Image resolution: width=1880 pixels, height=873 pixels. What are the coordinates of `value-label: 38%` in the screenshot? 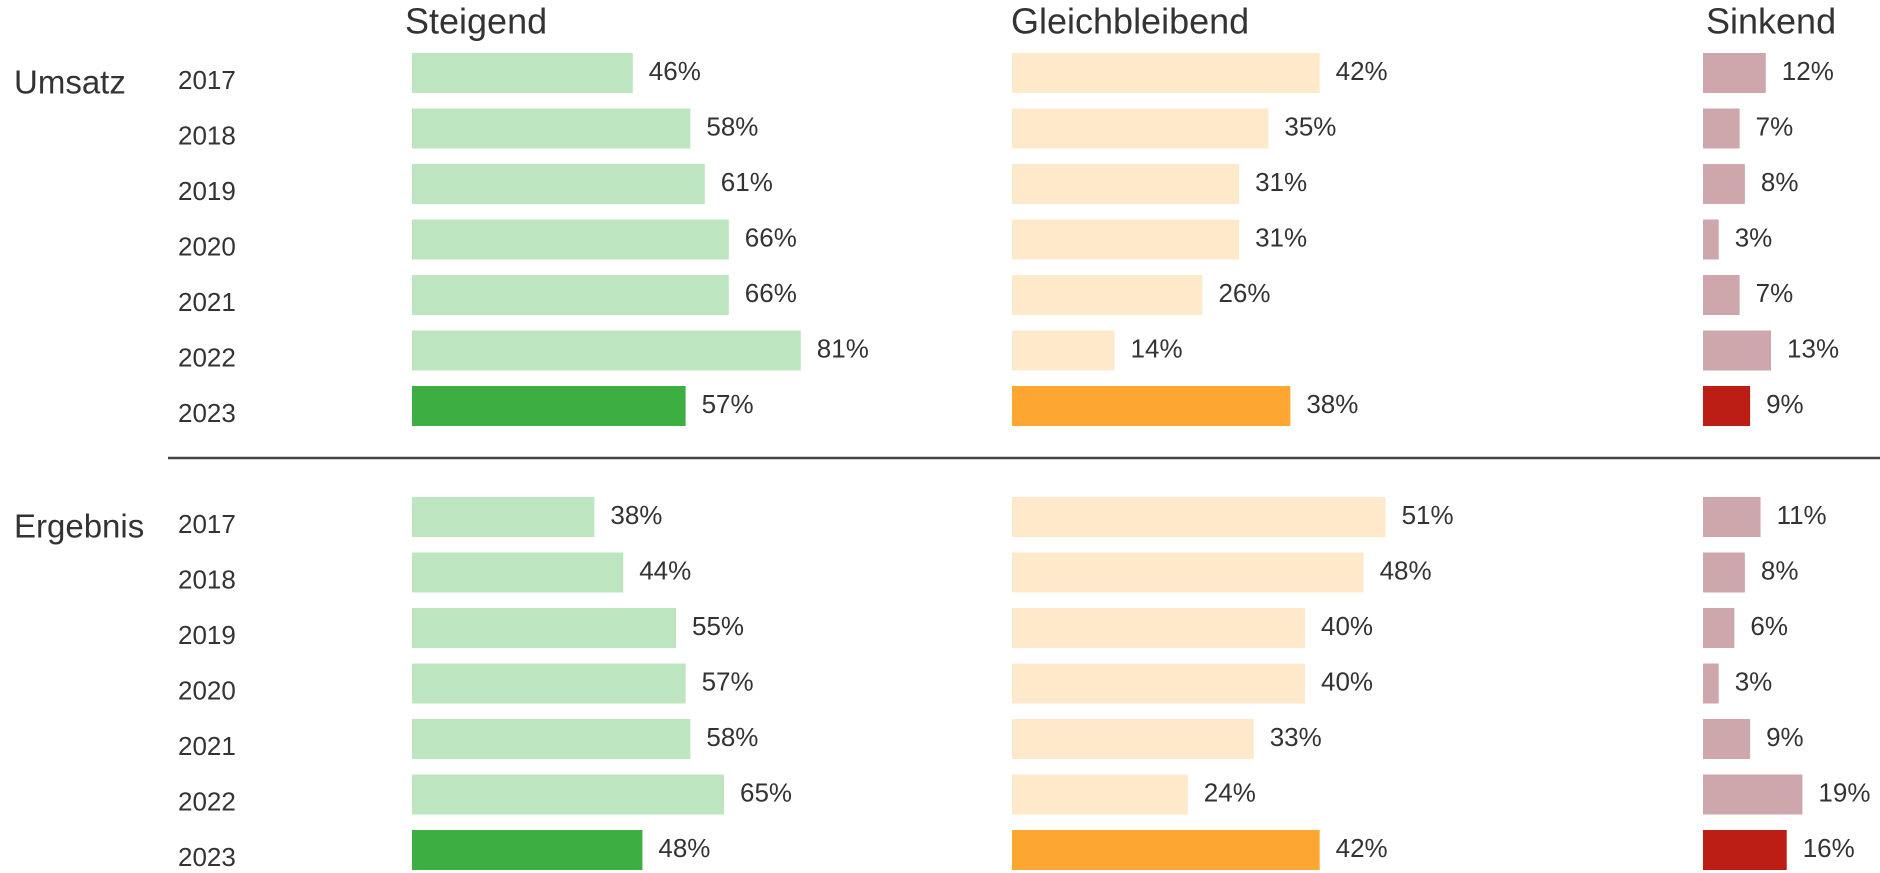 It's located at (1332, 404).